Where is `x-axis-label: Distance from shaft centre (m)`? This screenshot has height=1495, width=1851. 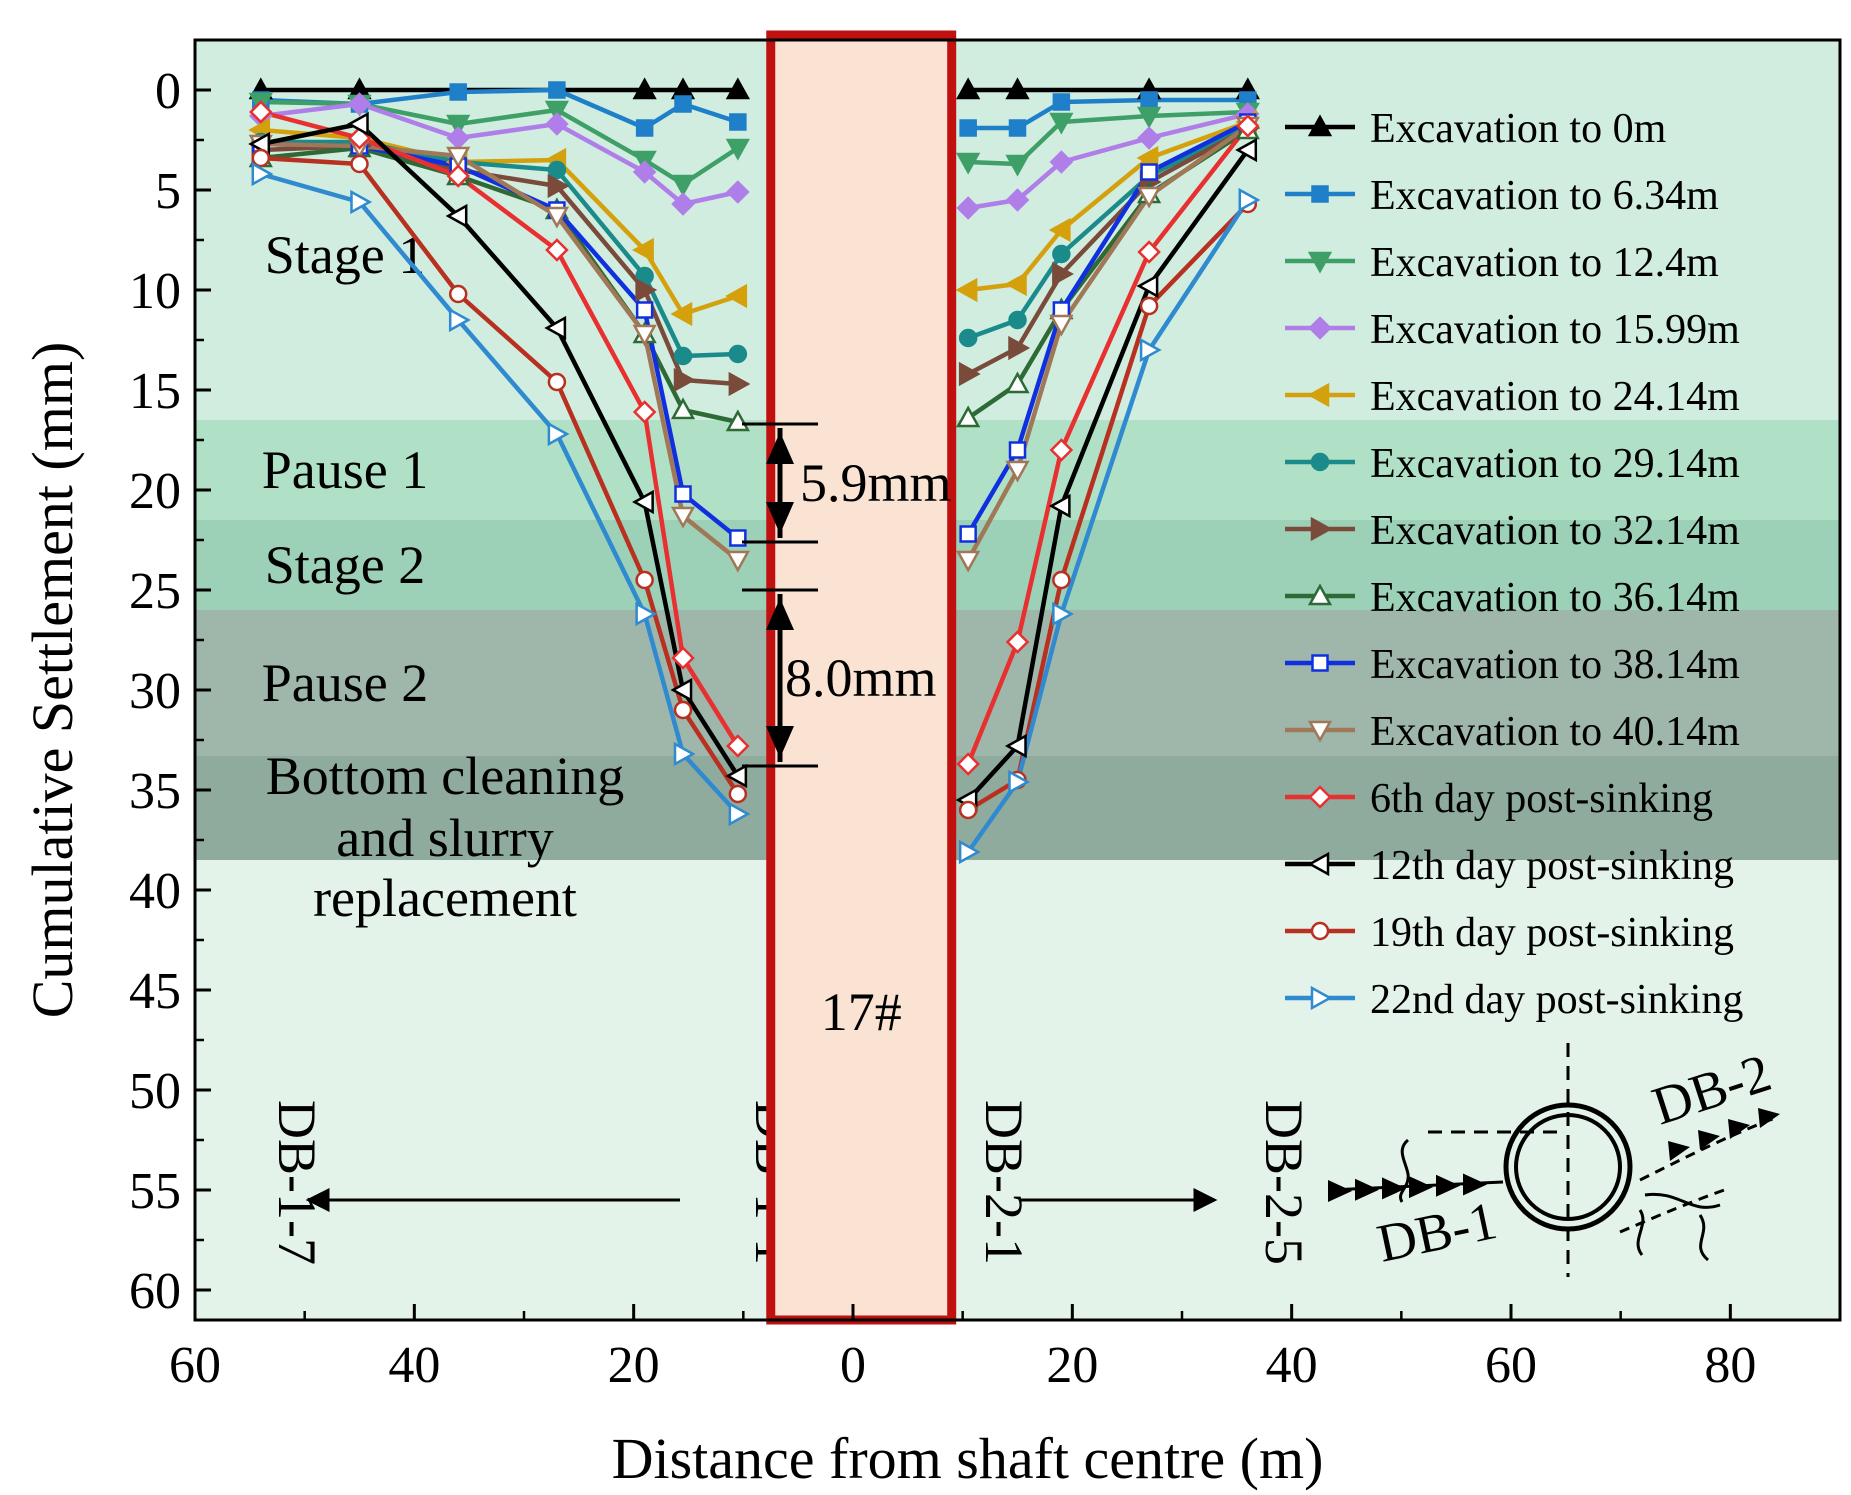
x-axis-label: Distance from shaft centre (m) is located at coordinates (968, 1458).